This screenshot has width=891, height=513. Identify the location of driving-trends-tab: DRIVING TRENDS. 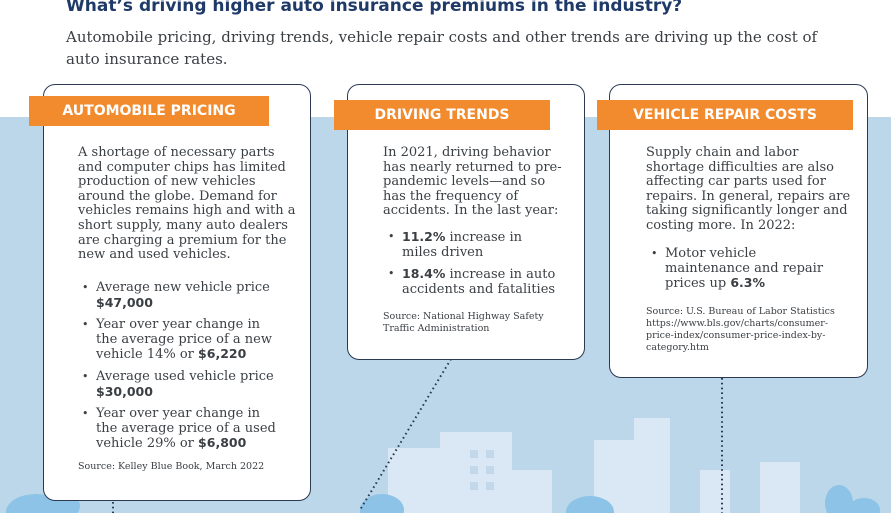
(442, 115).